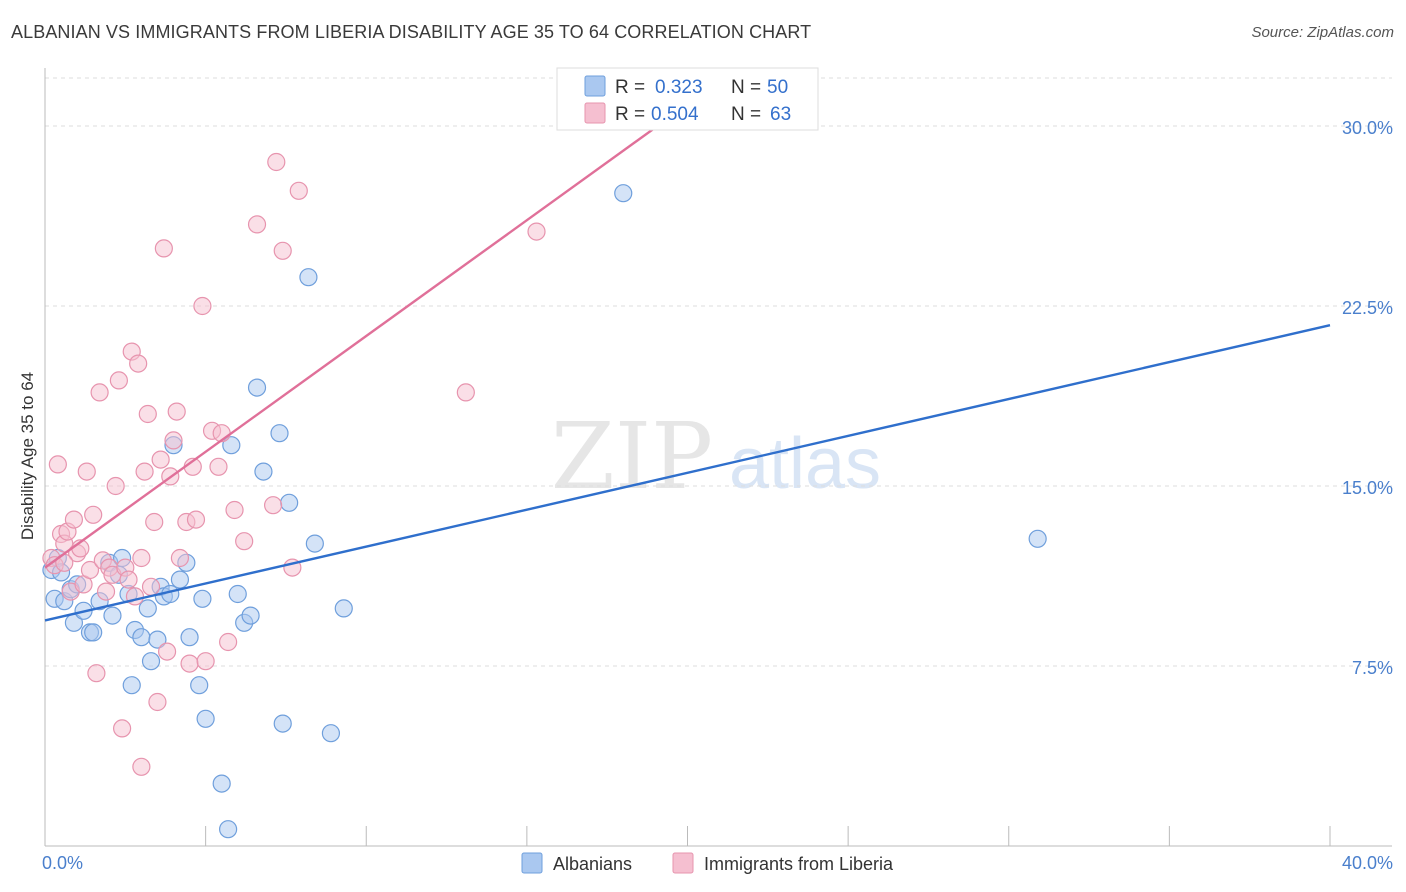 The height and width of the screenshot is (892, 1406). I want to click on liberia-r-label: R =, so click(630, 114).